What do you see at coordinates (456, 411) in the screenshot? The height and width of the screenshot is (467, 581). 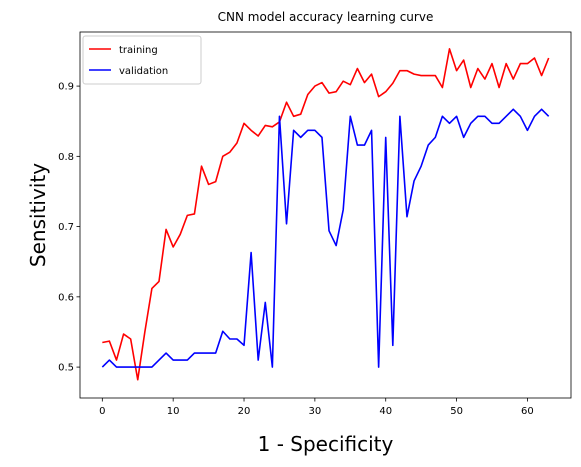 I see `x-tick-label: 50` at bounding box center [456, 411].